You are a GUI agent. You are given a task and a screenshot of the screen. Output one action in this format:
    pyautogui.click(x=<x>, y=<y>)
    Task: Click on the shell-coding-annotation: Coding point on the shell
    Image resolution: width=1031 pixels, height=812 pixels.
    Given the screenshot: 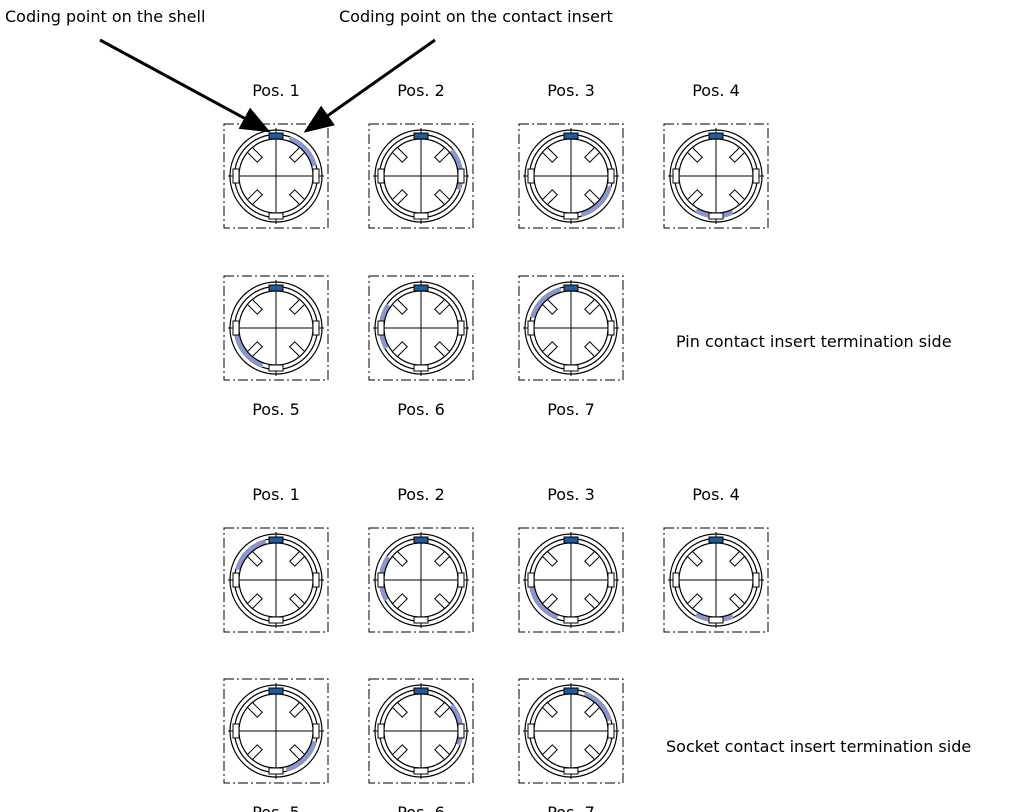 What is the action you would take?
    pyautogui.click(x=105, y=16)
    